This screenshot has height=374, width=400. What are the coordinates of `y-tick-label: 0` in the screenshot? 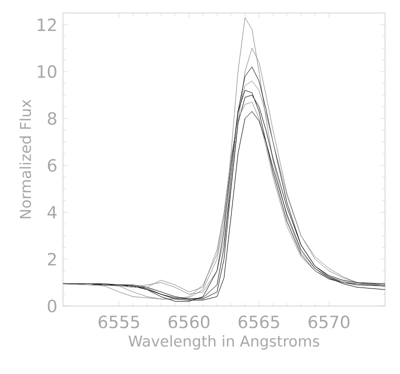 It's located at (52, 306).